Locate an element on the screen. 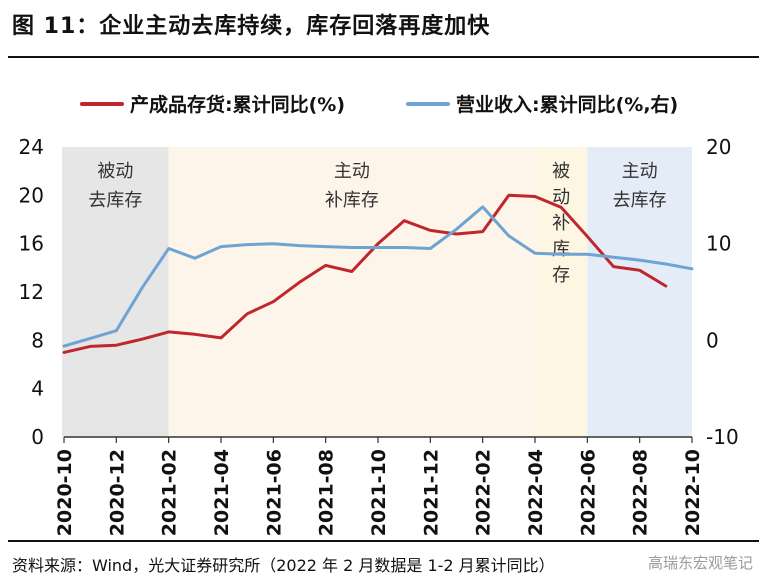  phase-region-label: 被 is located at coordinates (561, 171).